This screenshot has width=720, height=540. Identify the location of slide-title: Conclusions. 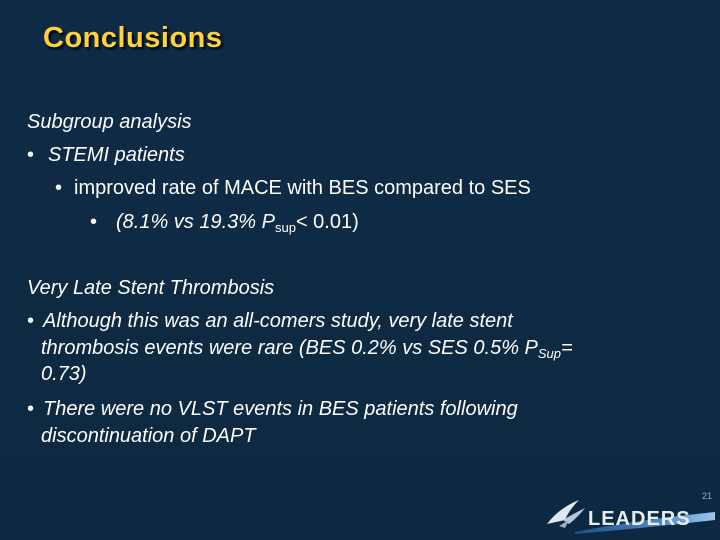
(133, 38).